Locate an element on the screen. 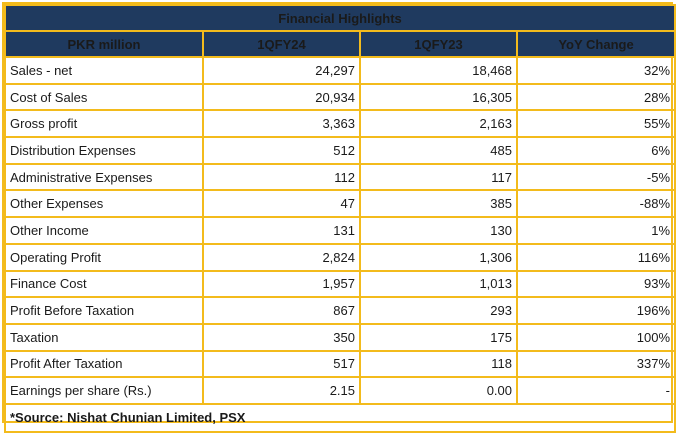  table-row: Sales - net 24,297 18,468 32% is located at coordinates (340, 70).